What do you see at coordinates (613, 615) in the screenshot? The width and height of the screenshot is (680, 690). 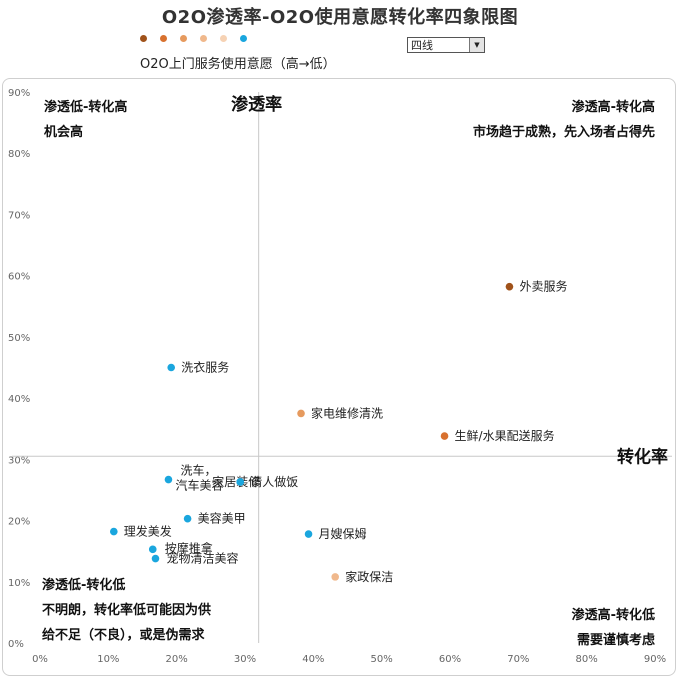 I see `quadrant-bottom-right-title: 渗透高-转化低` at bounding box center [613, 615].